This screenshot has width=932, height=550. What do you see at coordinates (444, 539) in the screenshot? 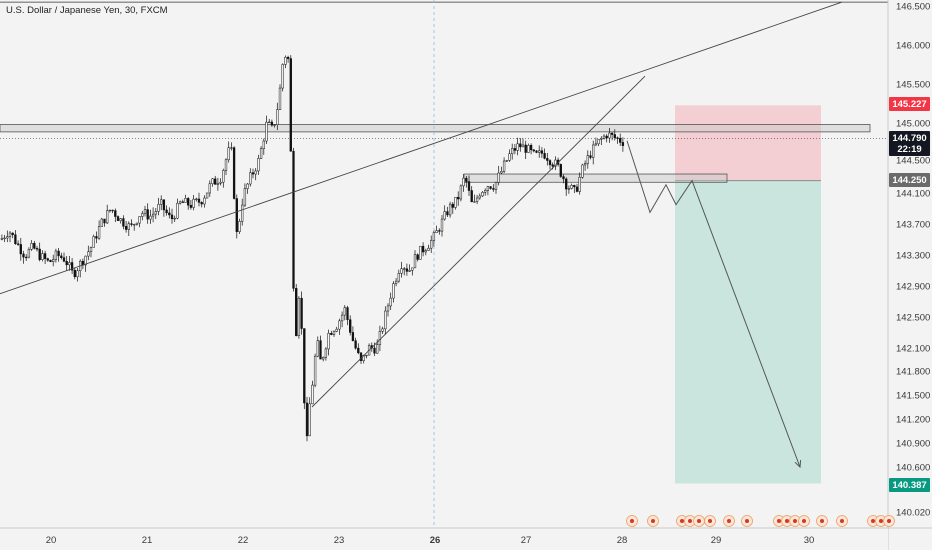
I see `time-axis` at bounding box center [444, 539].